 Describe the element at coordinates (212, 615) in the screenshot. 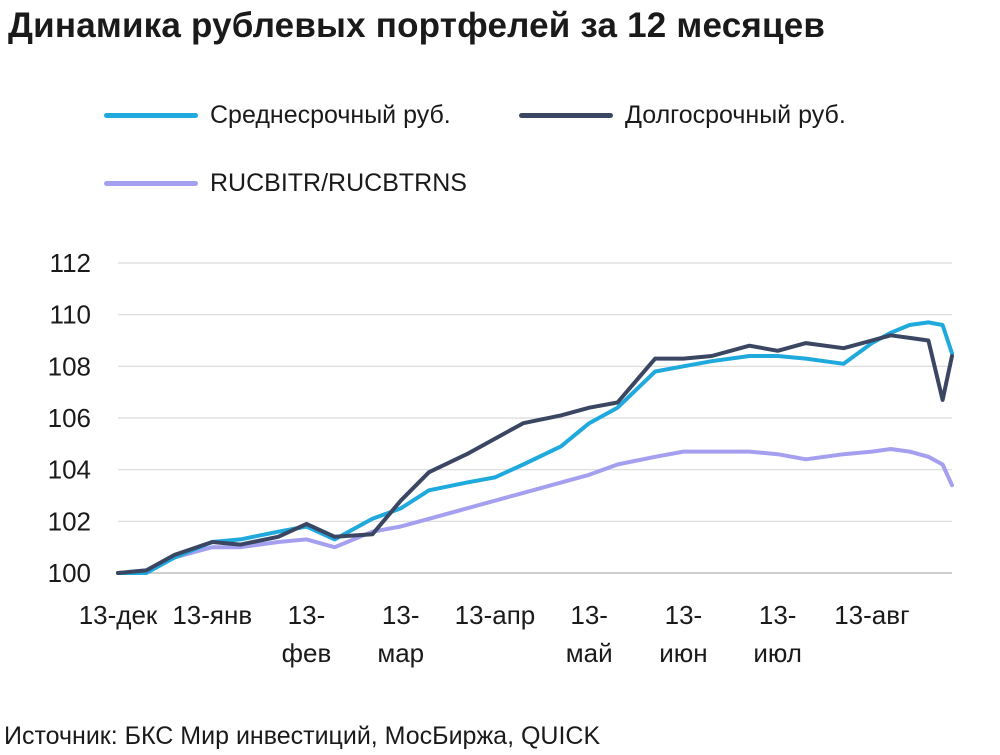

I see `x-tick-label: 13-янв` at that location.